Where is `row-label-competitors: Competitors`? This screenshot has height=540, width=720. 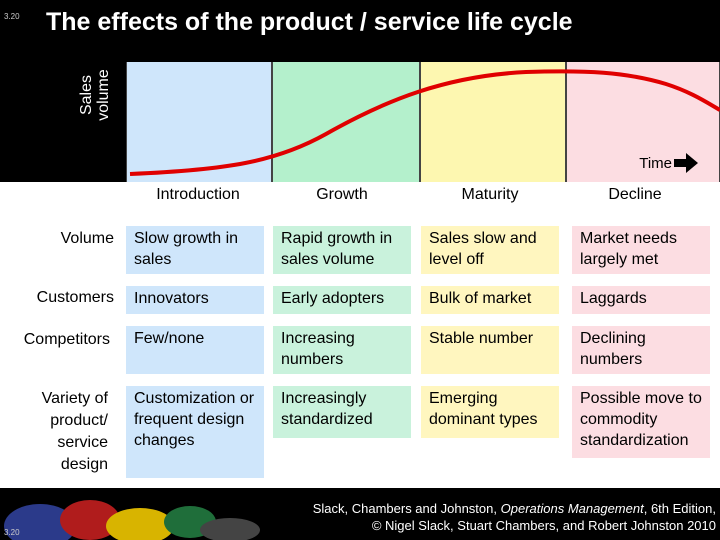 row-label-competitors: Competitors is located at coordinates (66, 339).